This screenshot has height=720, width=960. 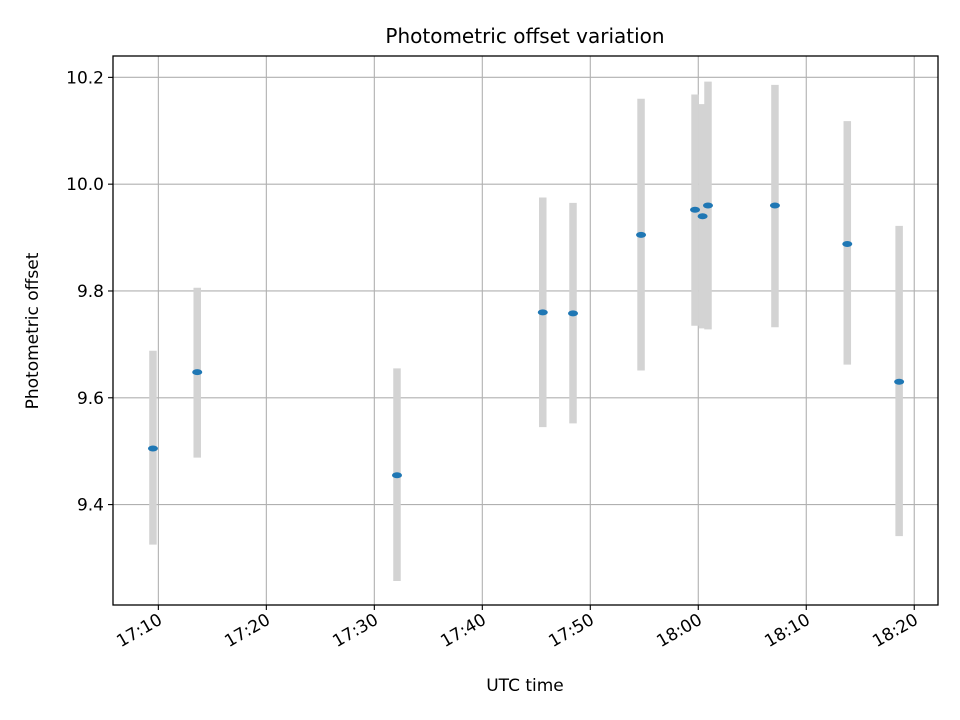 I want to click on x-axis-label: UTC time, so click(x=525, y=686).